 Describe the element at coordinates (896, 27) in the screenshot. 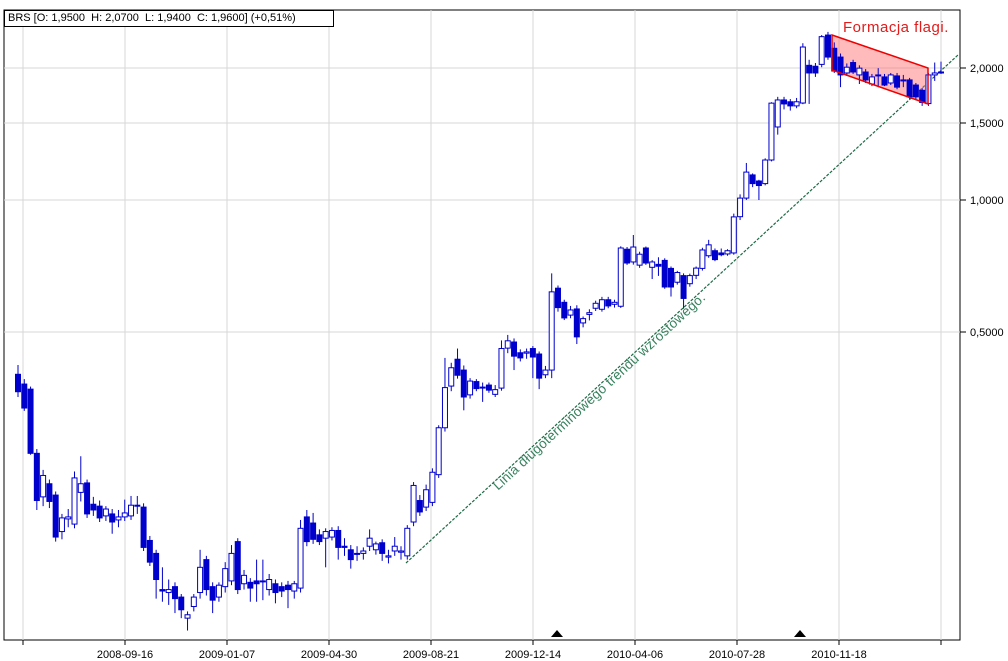

I see `flag-formation-annotation: Formacja flagi.` at that location.